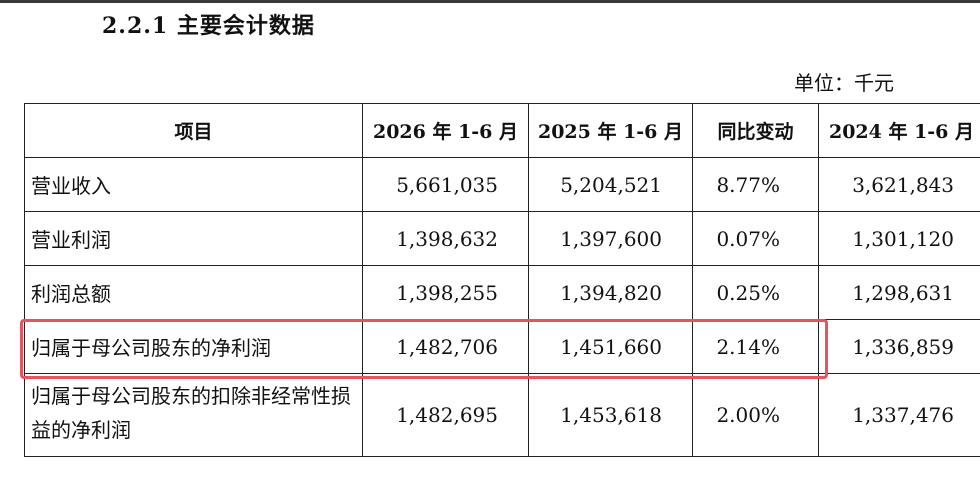  What do you see at coordinates (208, 26) in the screenshot?
I see `section-title: 2.2.1 主要会计数据` at bounding box center [208, 26].